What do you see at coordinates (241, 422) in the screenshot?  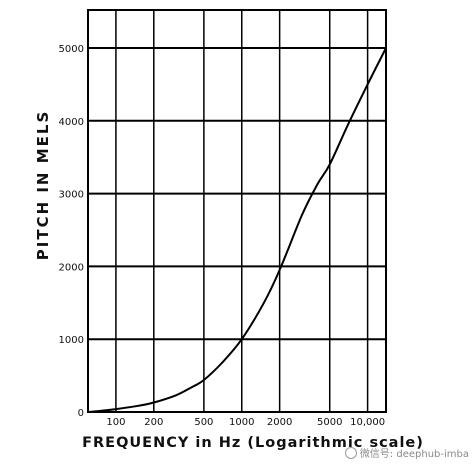 I see `x-tick-label: 1000` at bounding box center [241, 422].